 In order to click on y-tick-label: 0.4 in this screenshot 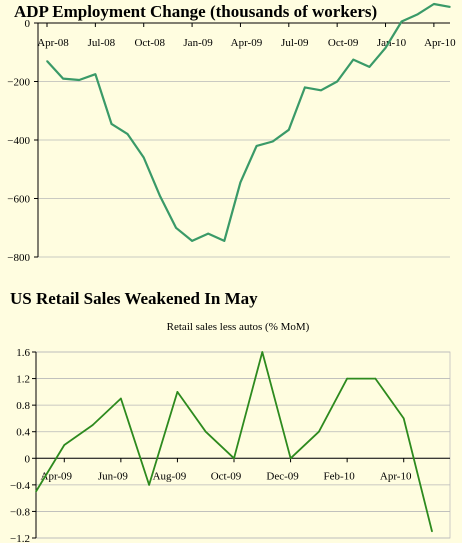, I will do `click(23, 433)`.